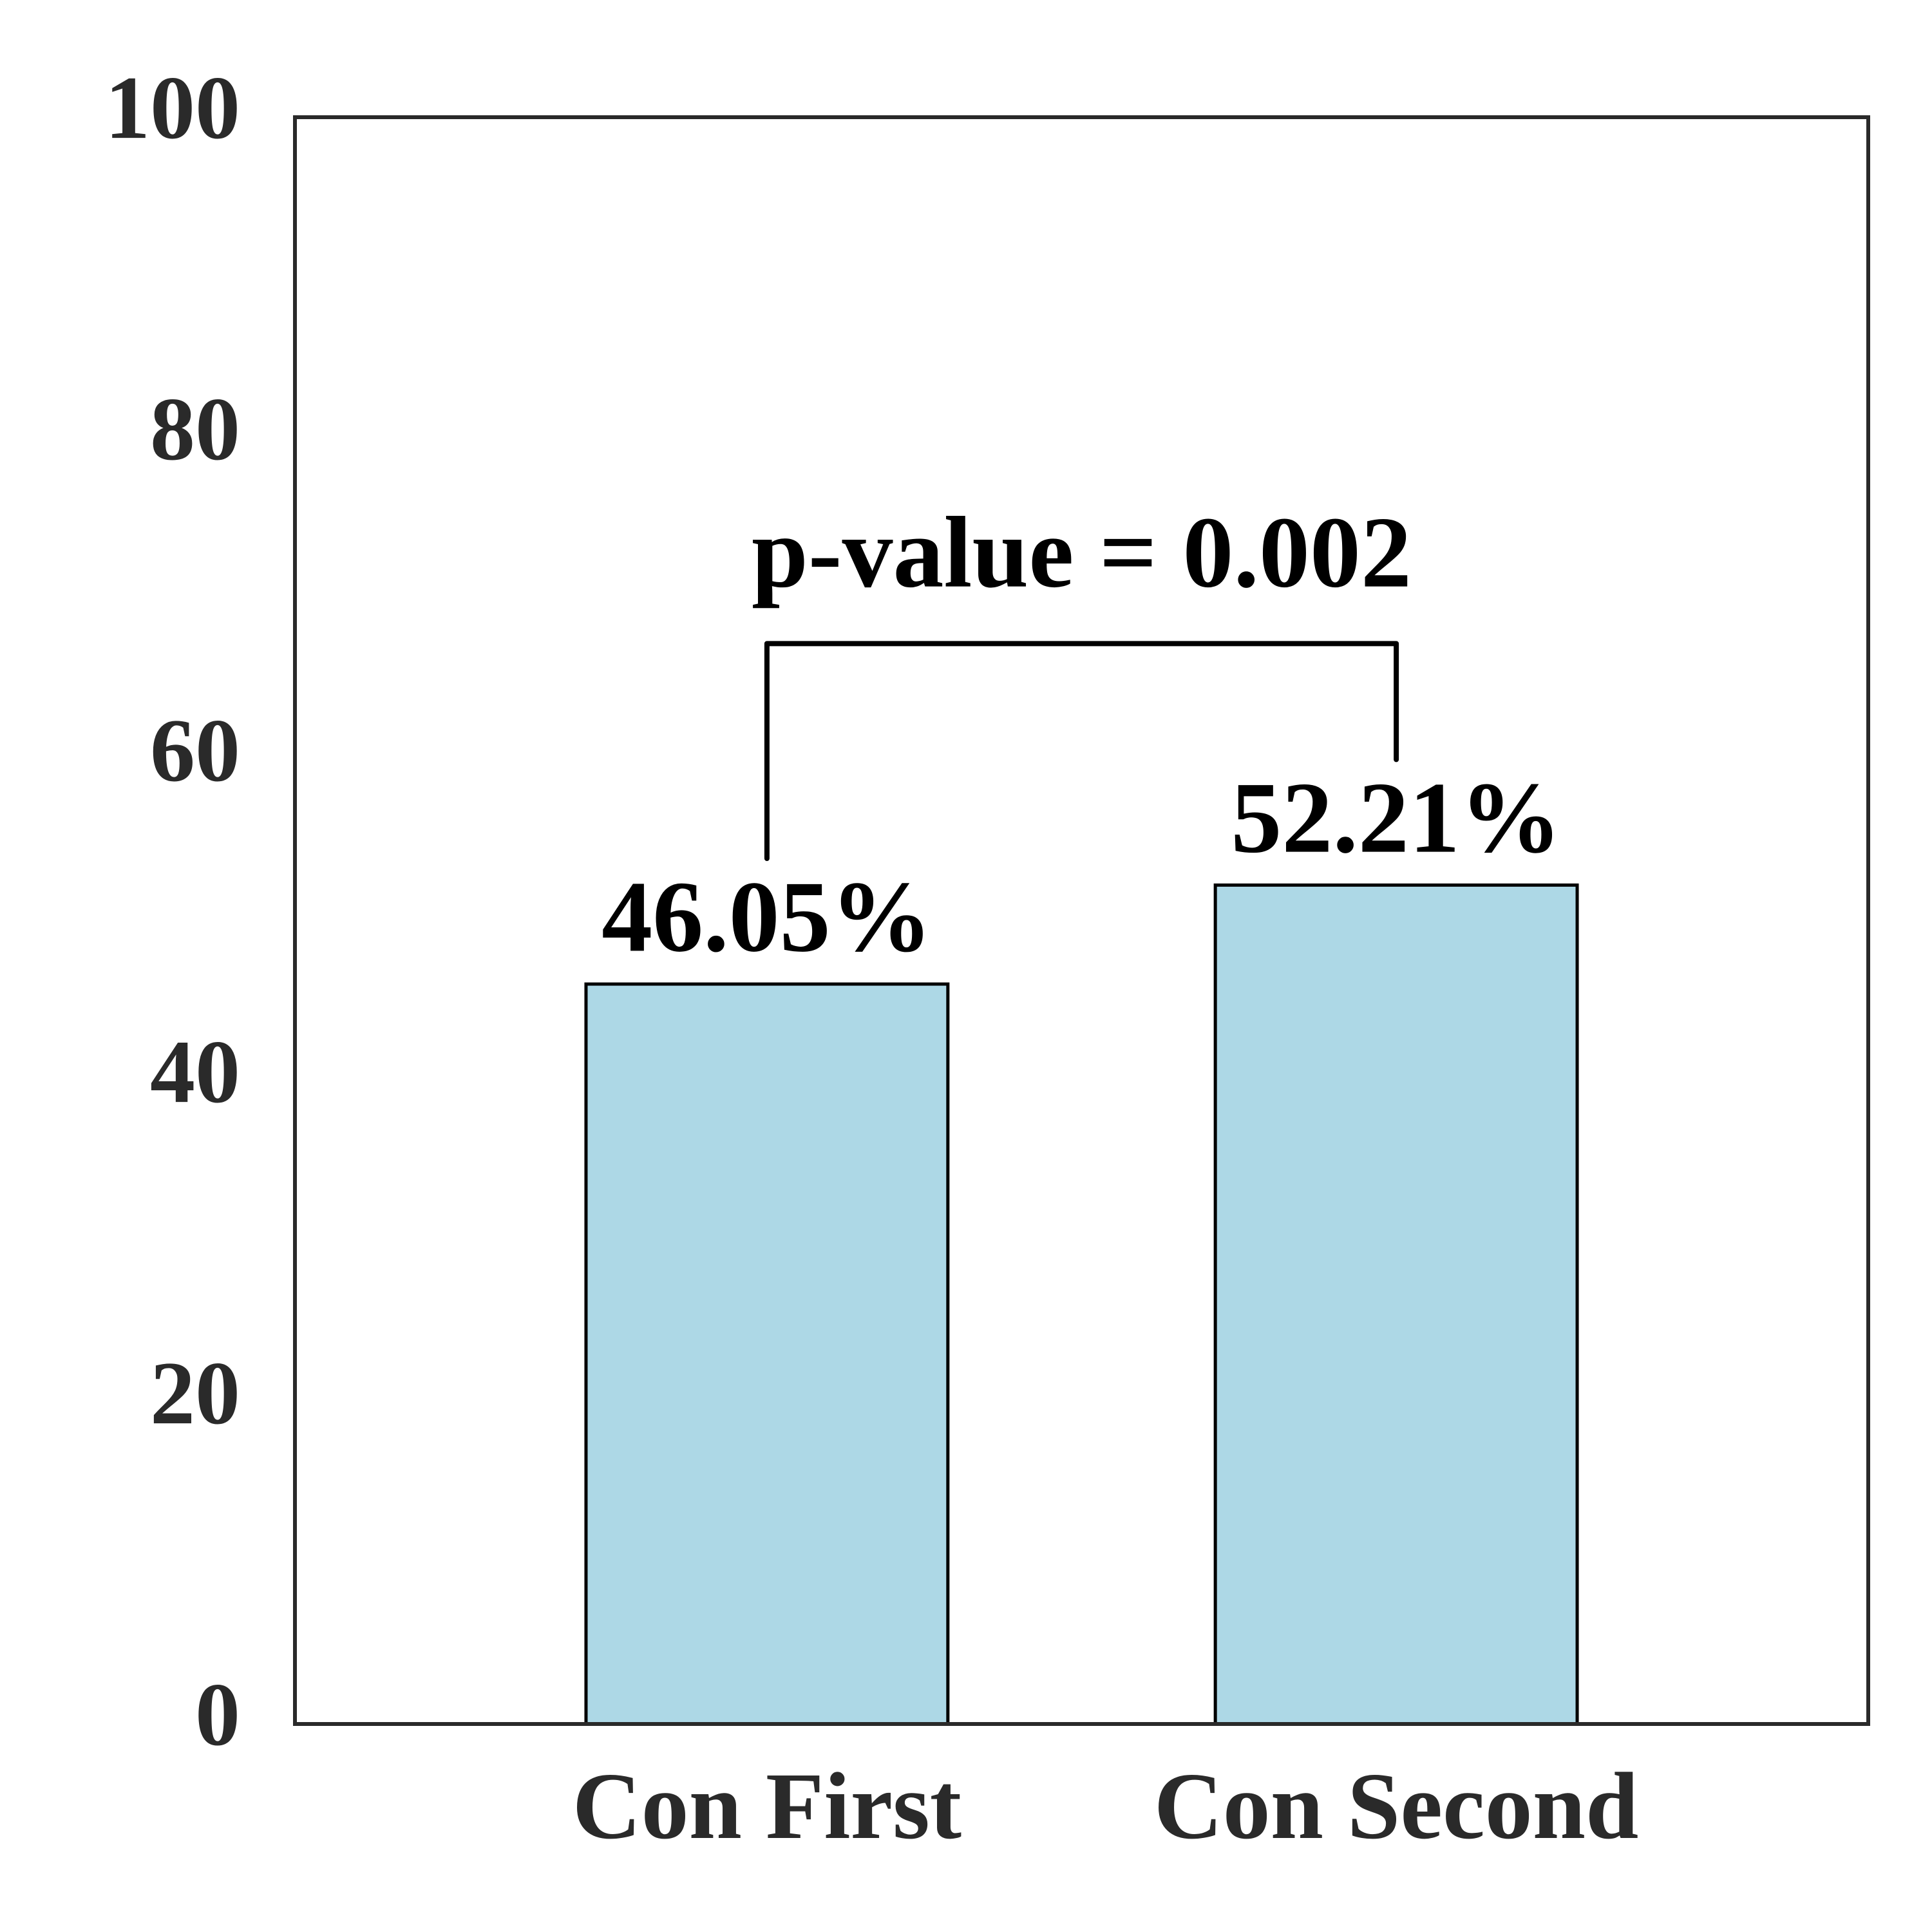 The width and height of the screenshot is (1932, 1932). I want to click on significance-bracket, so click(1081, 751).